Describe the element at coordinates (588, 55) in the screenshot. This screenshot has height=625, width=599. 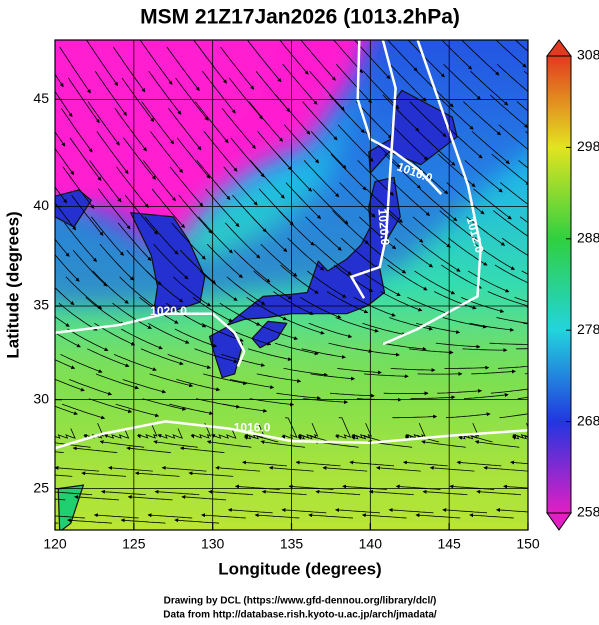
I see `colorbar-tick-label: 308` at that location.